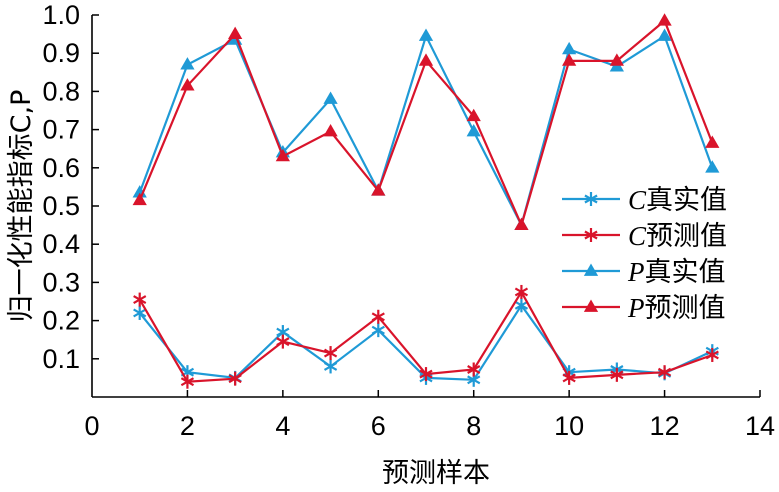 Image resolution: width=779 pixels, height=492 pixels. Describe the element at coordinates (644, 254) in the screenshot. I see `legend: C真实值 C预测值 P真实值 P预测值` at that location.